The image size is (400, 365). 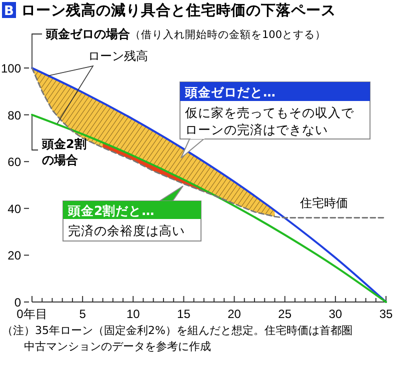 I want to click on y-tick-label: 0, so click(x=18, y=303).